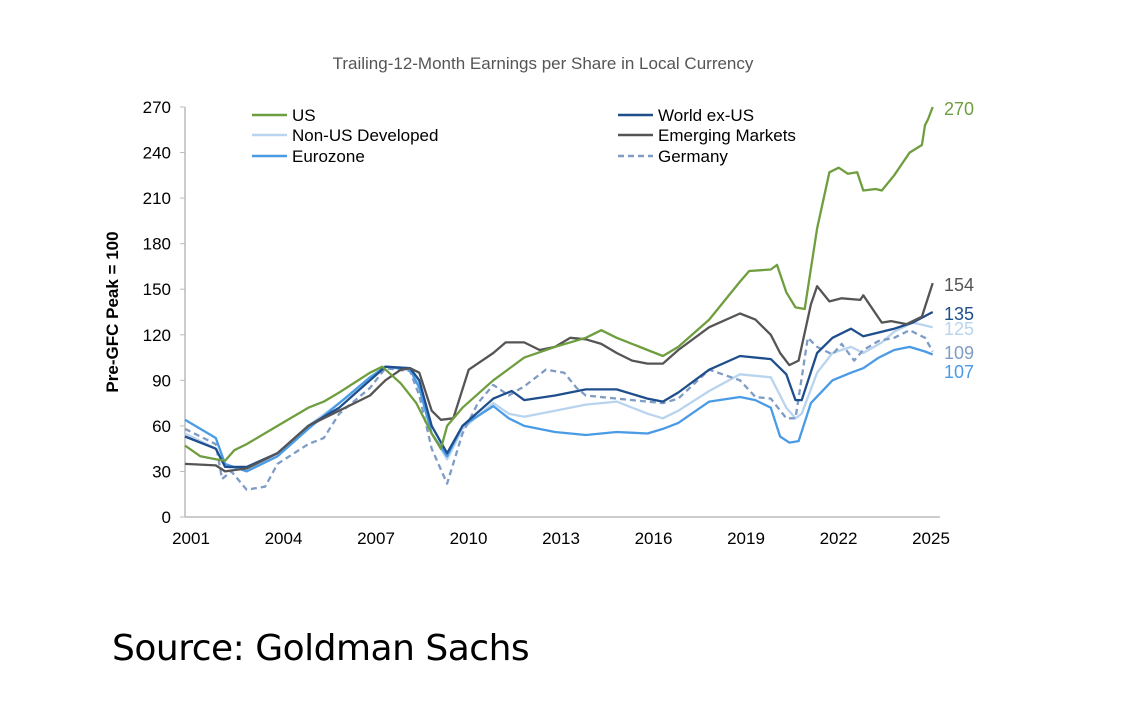 Image resolution: width=1141 pixels, height=713 pixels. What do you see at coordinates (157, 244) in the screenshot?
I see `y-tick-label: 180` at bounding box center [157, 244].